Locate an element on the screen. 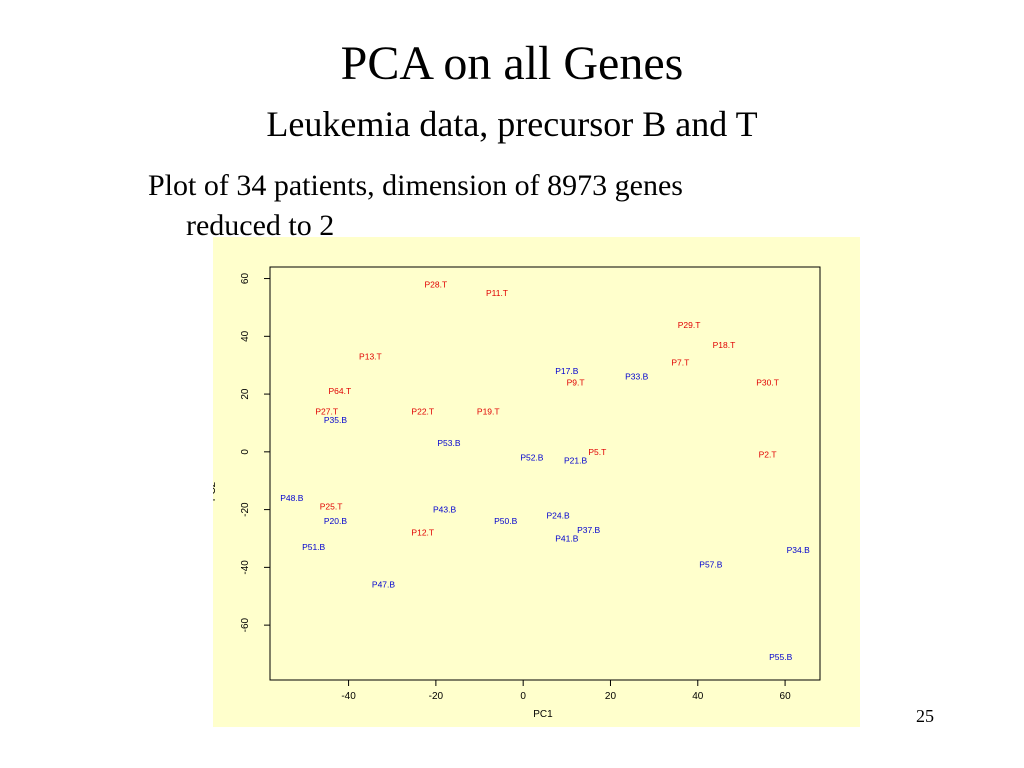  point-label-p27-t: P27.T is located at coordinates (326, 411).